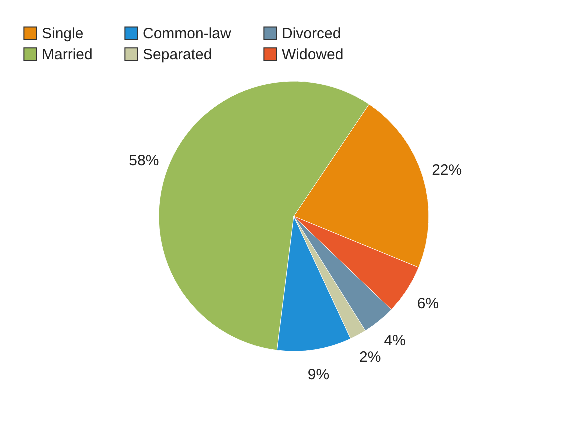 The image size is (588, 430). Describe the element at coordinates (144, 161) in the screenshot. I see `data-label: 58%` at that location.